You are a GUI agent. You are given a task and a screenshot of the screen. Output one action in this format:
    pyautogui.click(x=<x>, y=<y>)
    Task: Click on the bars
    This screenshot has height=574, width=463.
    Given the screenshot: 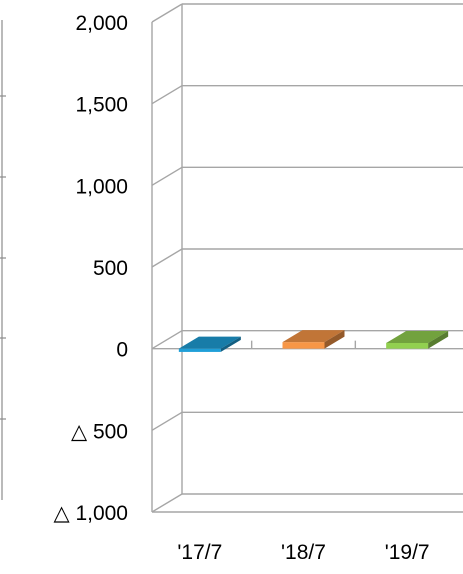 What is the action you would take?
    pyautogui.click(x=313, y=341)
    